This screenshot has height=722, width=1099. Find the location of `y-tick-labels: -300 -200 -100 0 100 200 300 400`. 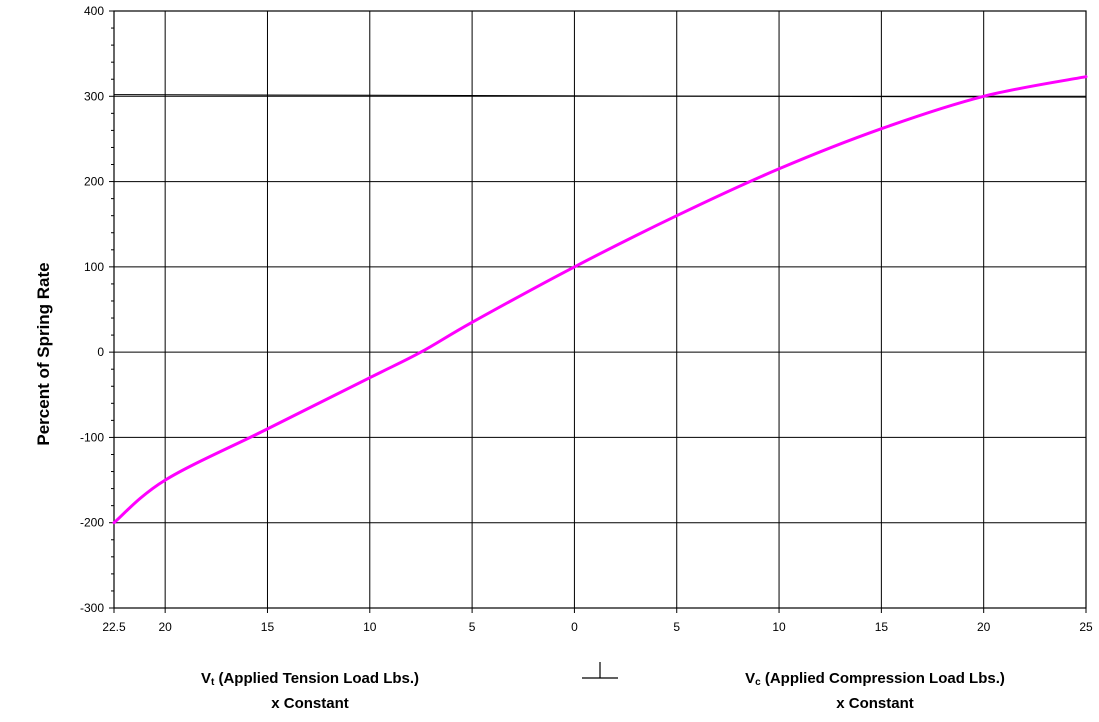

y-tick-labels: -300 -200 -100 0 100 200 300 400 is located at coordinates (92, 309).